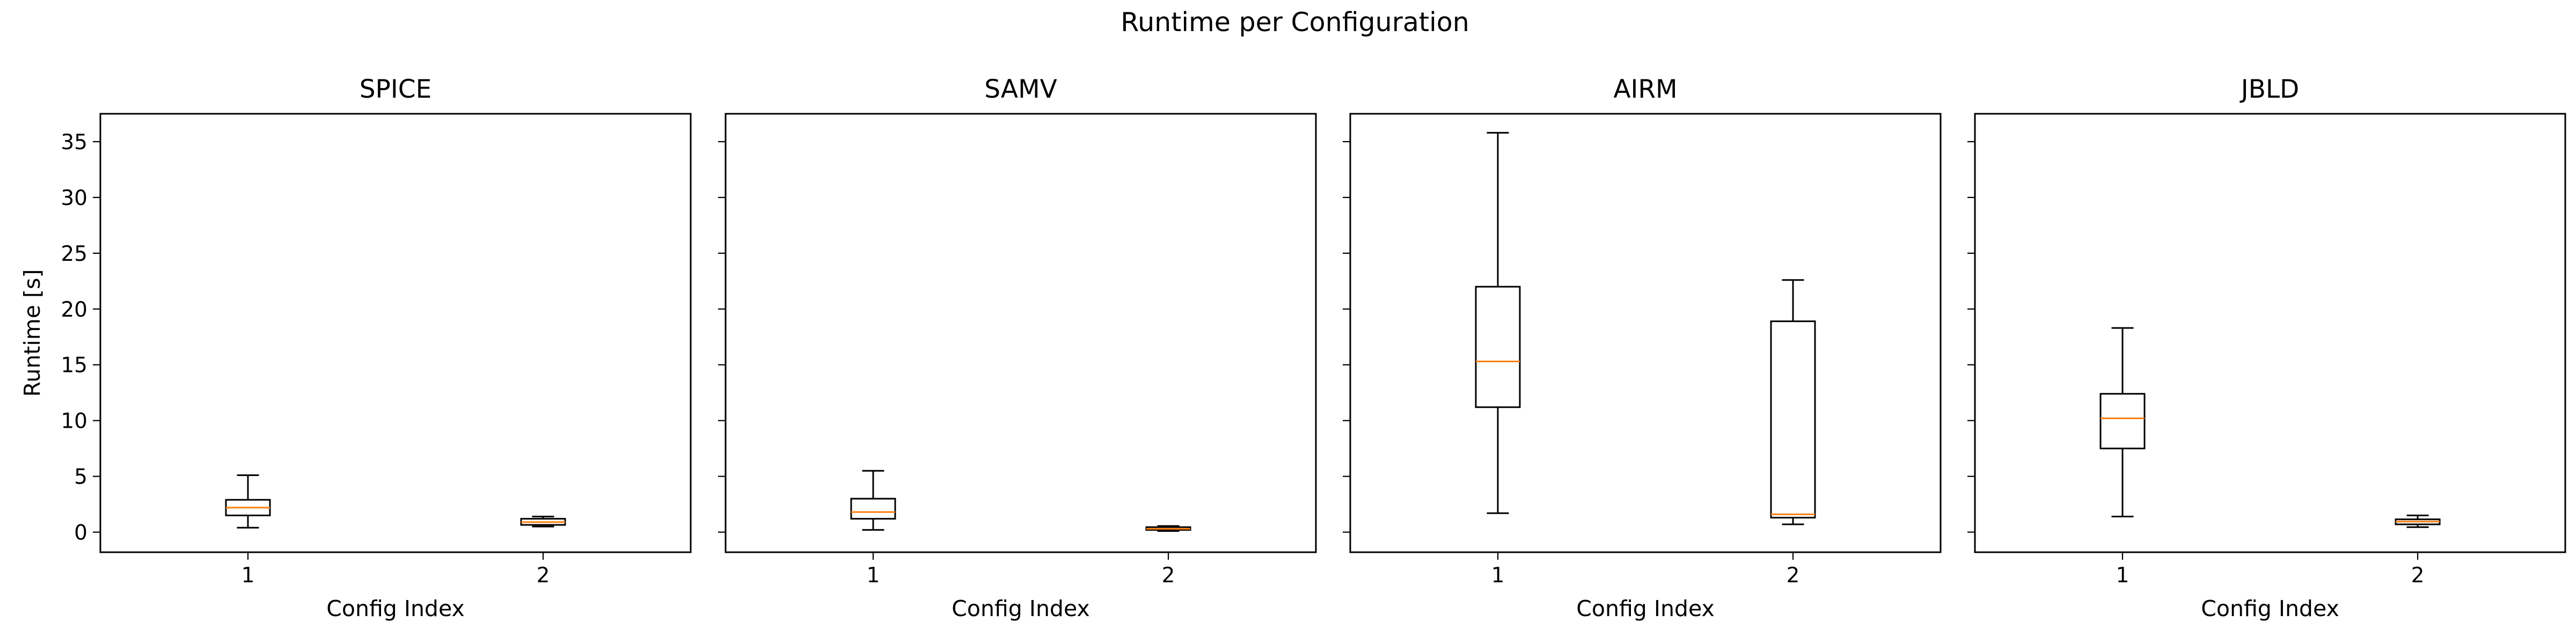 This screenshot has width=2576, height=644. Describe the element at coordinates (74, 421) in the screenshot. I see `y-tick-label: 10` at that location.